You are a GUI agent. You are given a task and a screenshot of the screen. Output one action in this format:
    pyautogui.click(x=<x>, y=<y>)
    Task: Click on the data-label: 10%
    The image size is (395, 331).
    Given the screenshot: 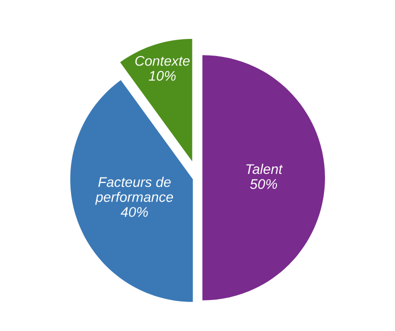 What is the action you would take?
    pyautogui.click(x=162, y=75)
    